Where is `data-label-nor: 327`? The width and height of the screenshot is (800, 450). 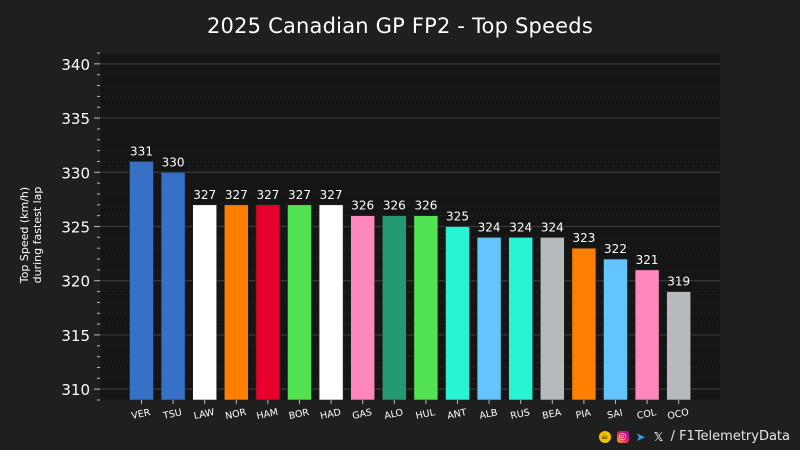
data-label-nor: 327 is located at coordinates (236, 195).